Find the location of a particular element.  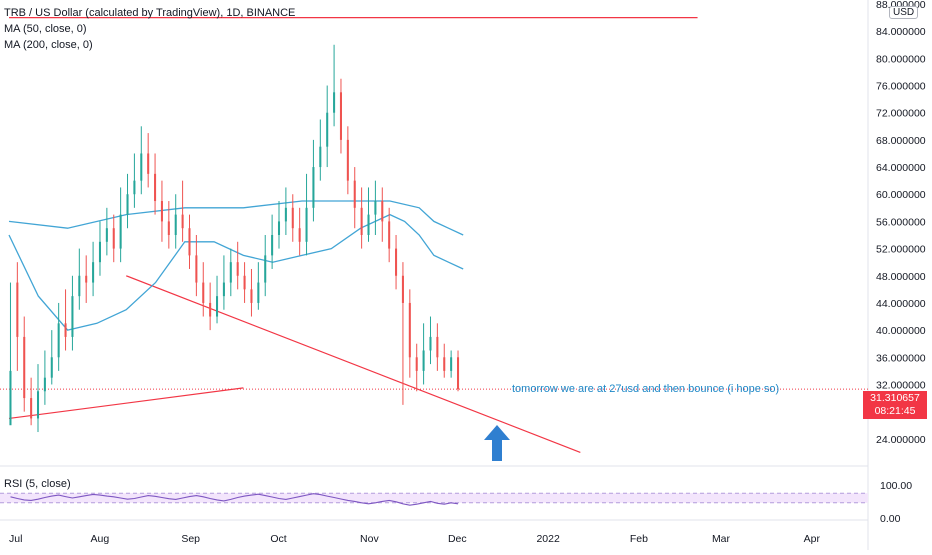

rsi-label: RSI (5, close) is located at coordinates (37, 484).